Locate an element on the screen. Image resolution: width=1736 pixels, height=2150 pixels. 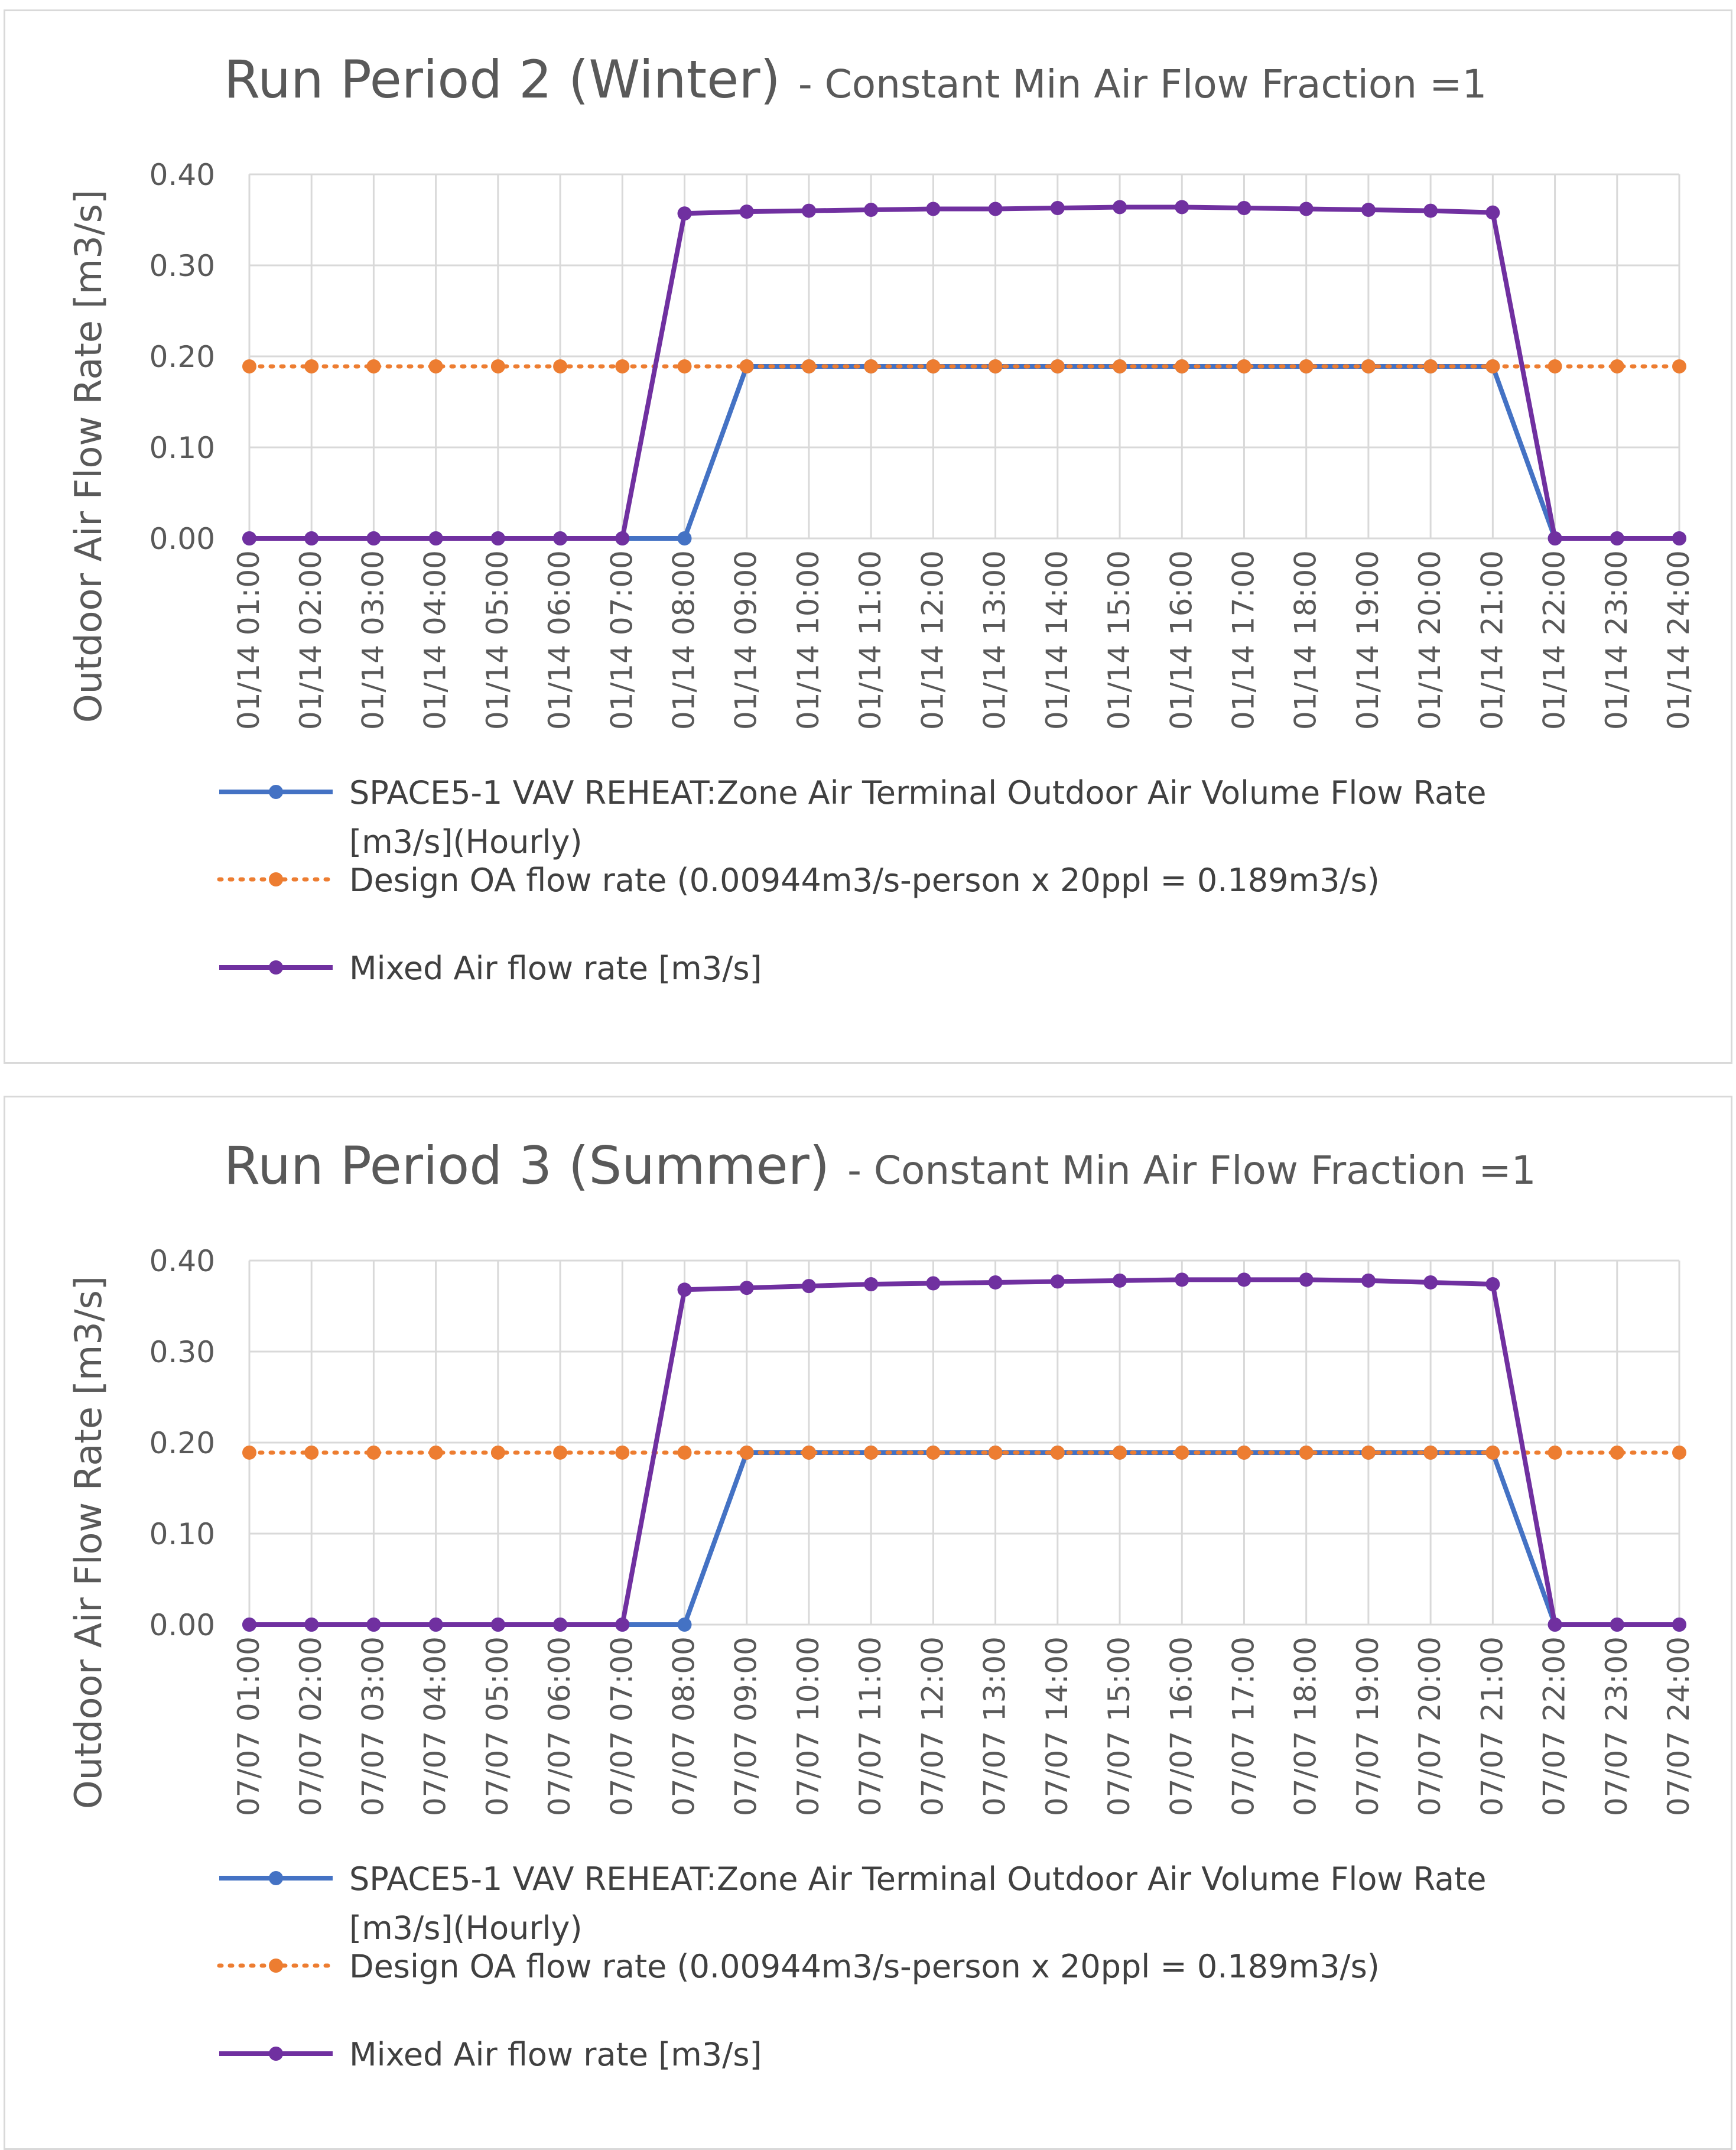
x-tick-label: 07/07 20:00 is located at coordinates (1430, 1726).